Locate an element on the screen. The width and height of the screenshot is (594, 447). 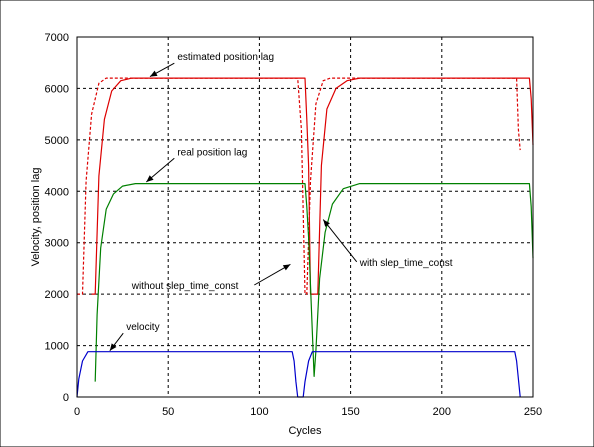
y-tick-label: 2000 is located at coordinates (57, 295).